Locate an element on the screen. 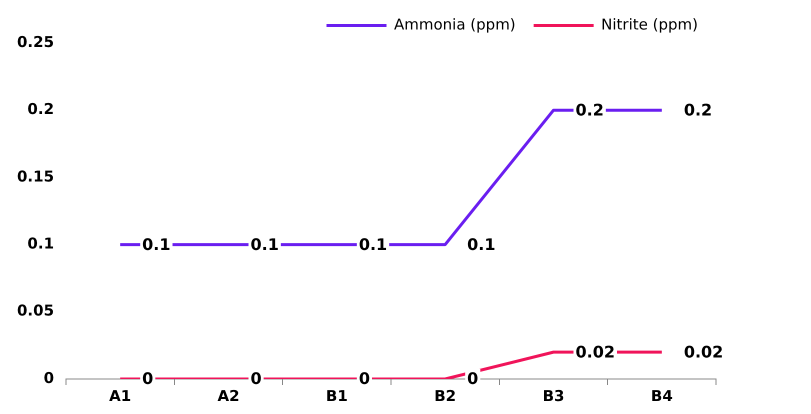 Image resolution: width=811 pixels, height=414 pixels. legend-label: Ammonia (ppm) is located at coordinates (455, 24).